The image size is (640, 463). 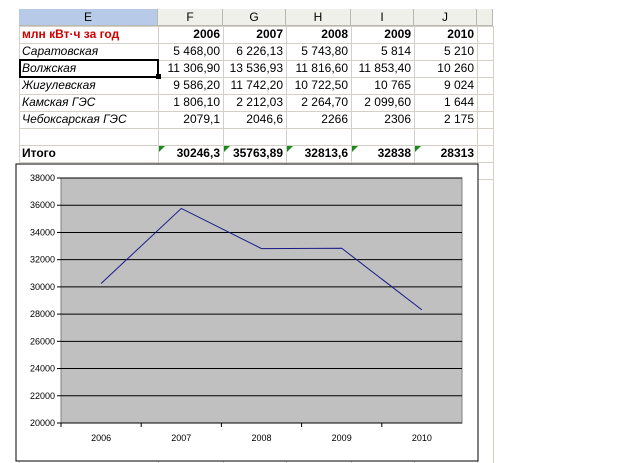 What do you see at coordinates (254, 17) in the screenshot?
I see `column-header-g: G` at bounding box center [254, 17].